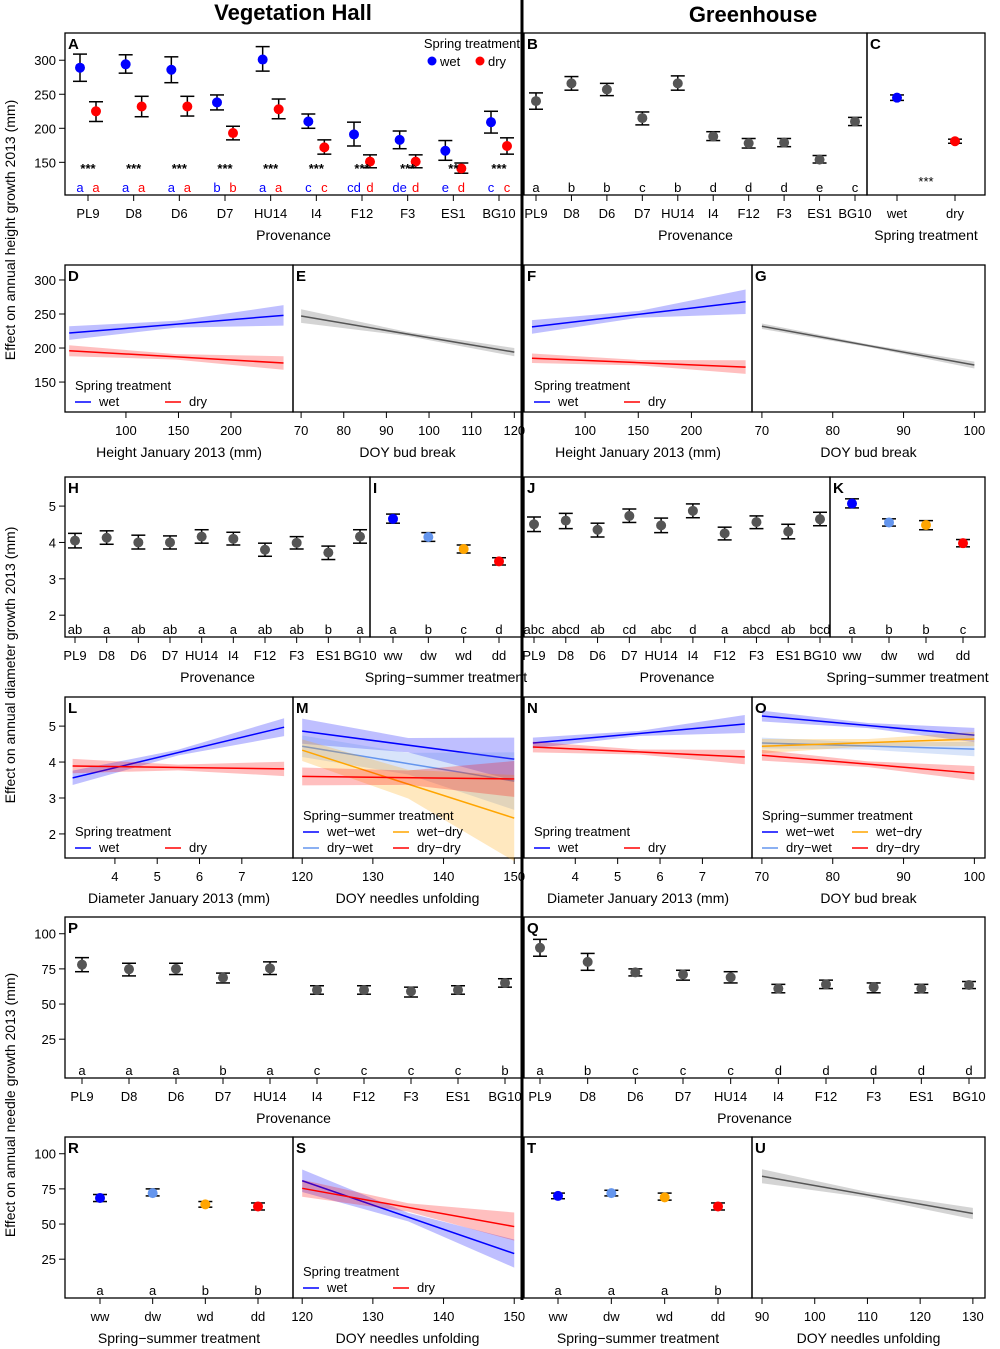 This screenshot has width=1000, height=1349. Describe the element at coordinates (73, 928) in the screenshot. I see `panel-label: P` at that location.